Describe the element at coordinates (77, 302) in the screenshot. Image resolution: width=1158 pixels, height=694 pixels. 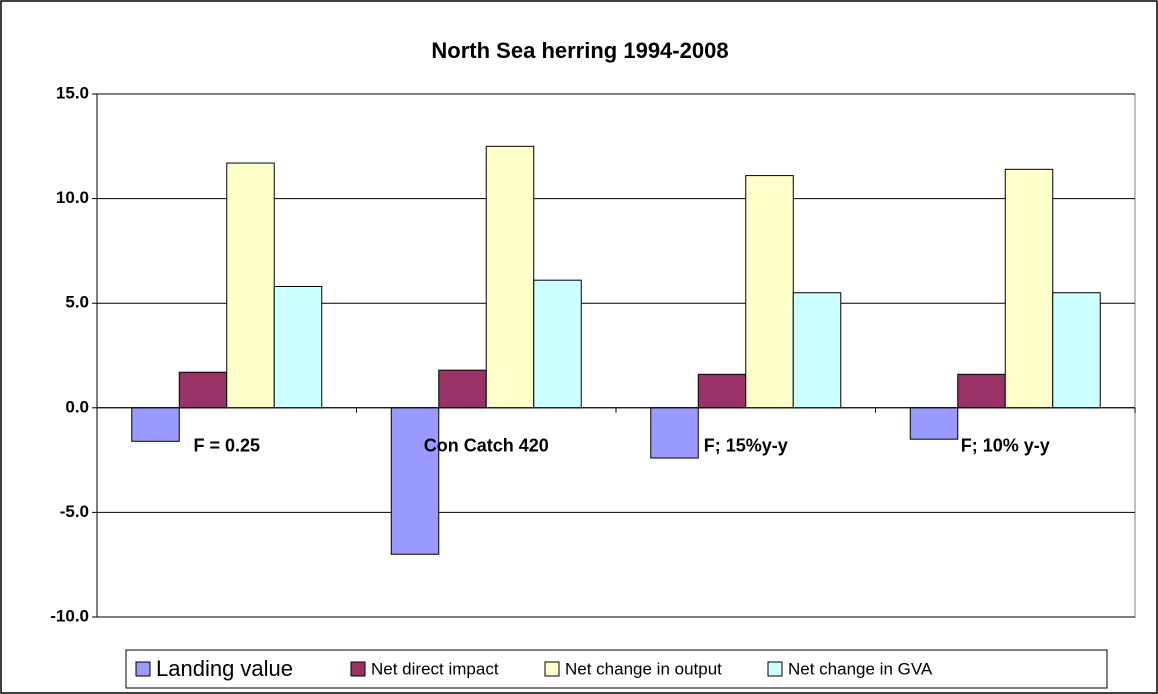
I see `y-tick-label: 5.0` at that location.